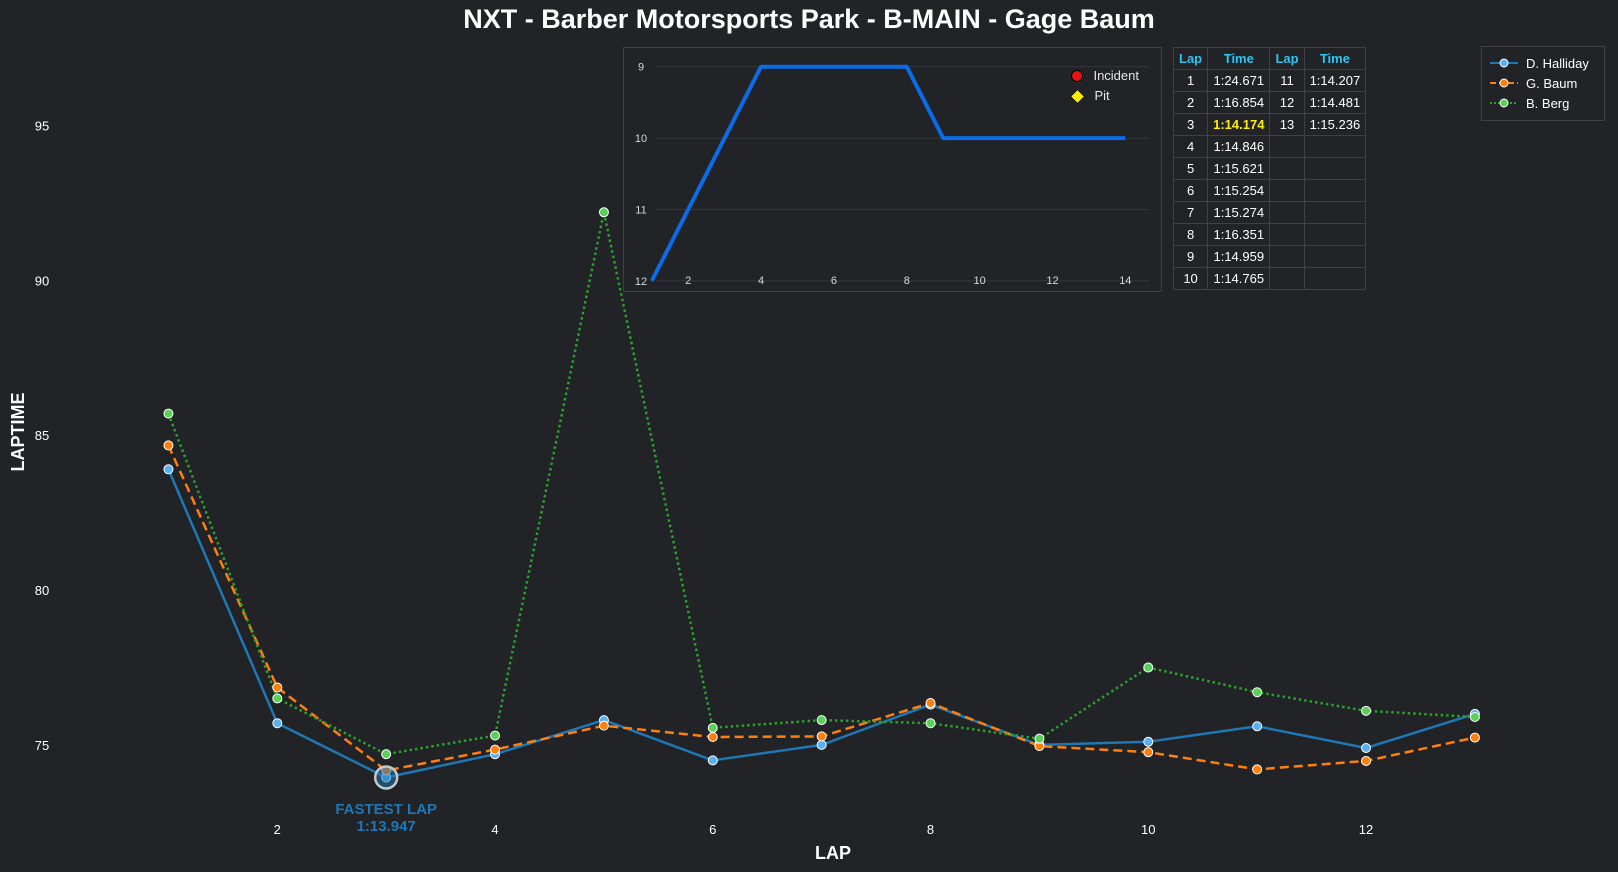 The height and width of the screenshot is (872, 1618). Describe the element at coordinates (42, 590) in the screenshot. I see `y-tick-label: 80` at that location.